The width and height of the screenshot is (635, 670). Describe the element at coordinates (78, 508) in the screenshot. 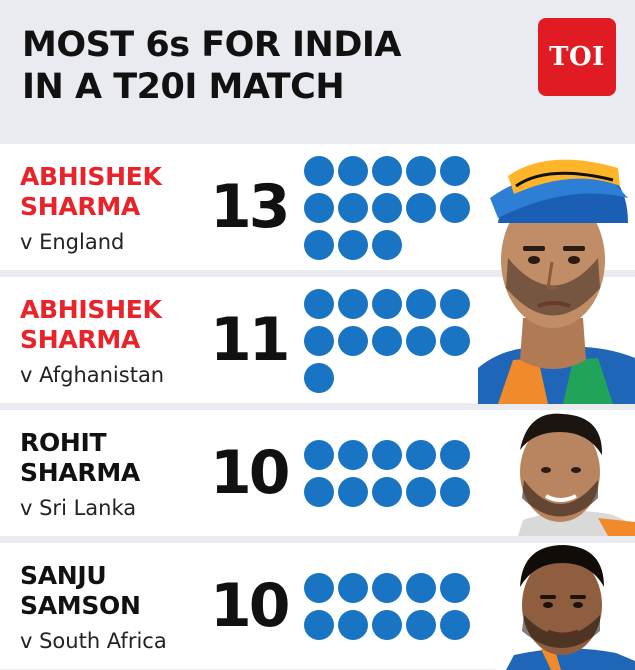

I see `opponent-label: v Sri Lanka` at that location.